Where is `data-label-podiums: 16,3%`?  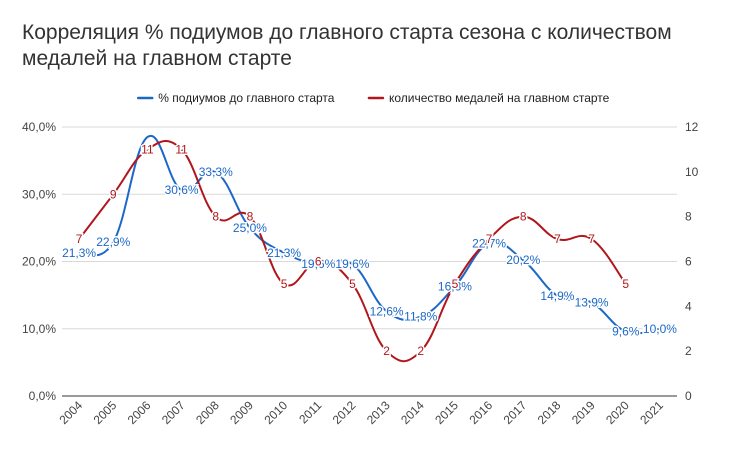 data-label-podiums: 16,3% is located at coordinates (455, 286).